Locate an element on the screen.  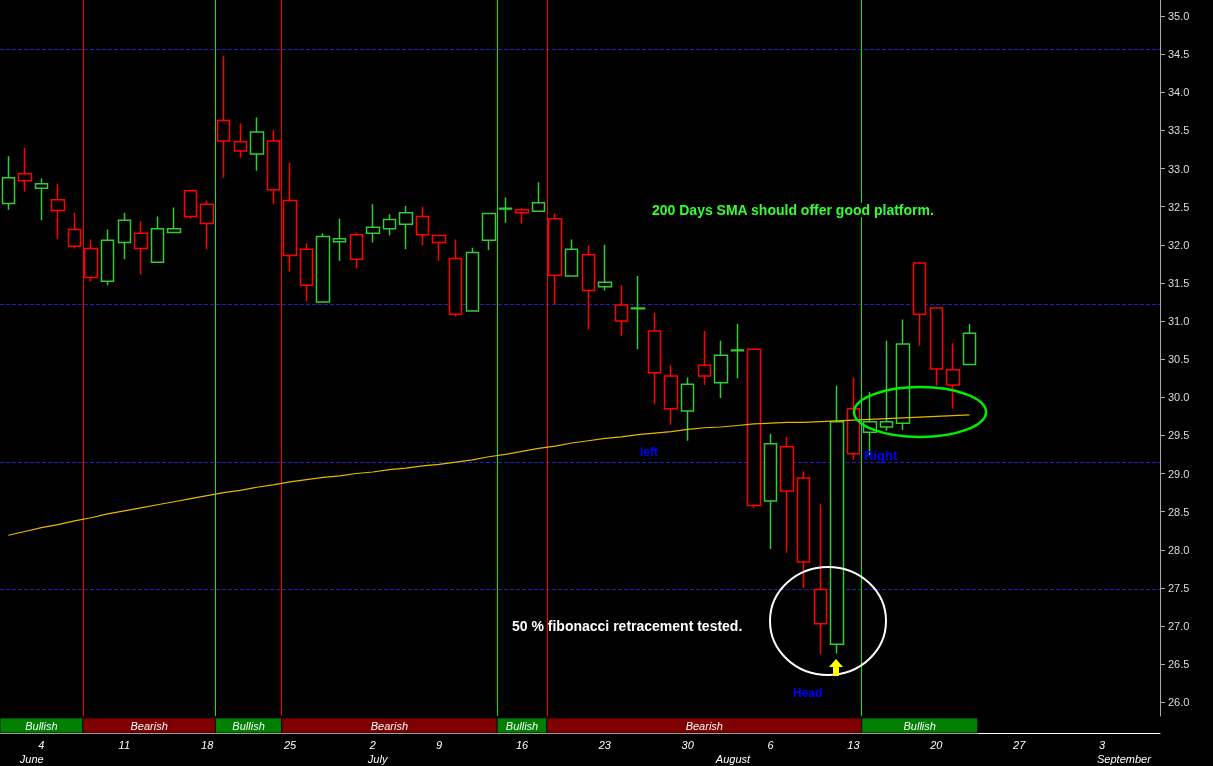
y-tick-label: 26.0 is located at coordinates (1179, 702).